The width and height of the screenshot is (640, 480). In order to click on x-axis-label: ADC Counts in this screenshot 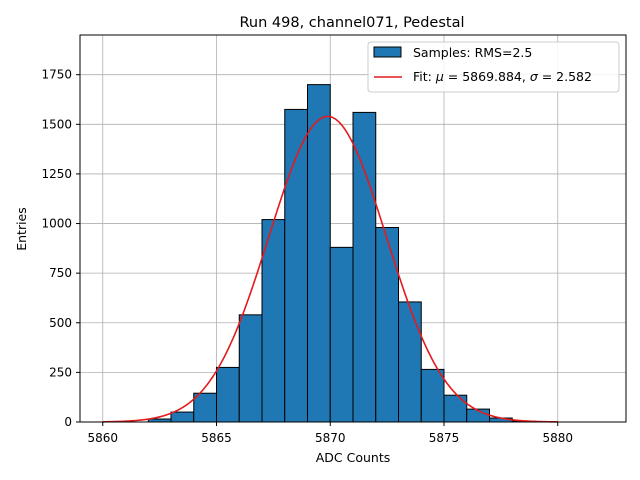, I will do `click(353, 457)`.